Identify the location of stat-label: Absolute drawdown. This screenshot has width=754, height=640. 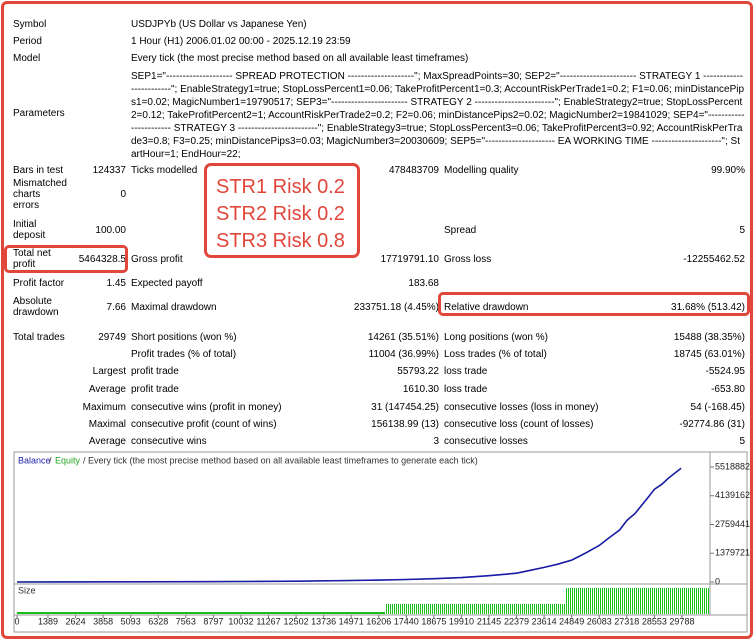
(36, 307).